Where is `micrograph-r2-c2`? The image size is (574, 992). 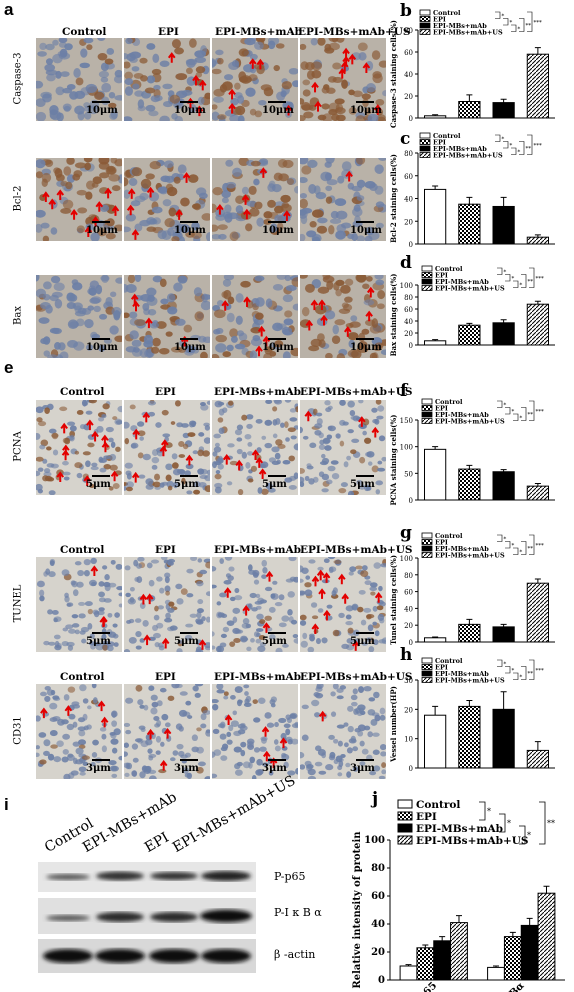
micrograph-r2-c2 is located at coordinates (255, 316).